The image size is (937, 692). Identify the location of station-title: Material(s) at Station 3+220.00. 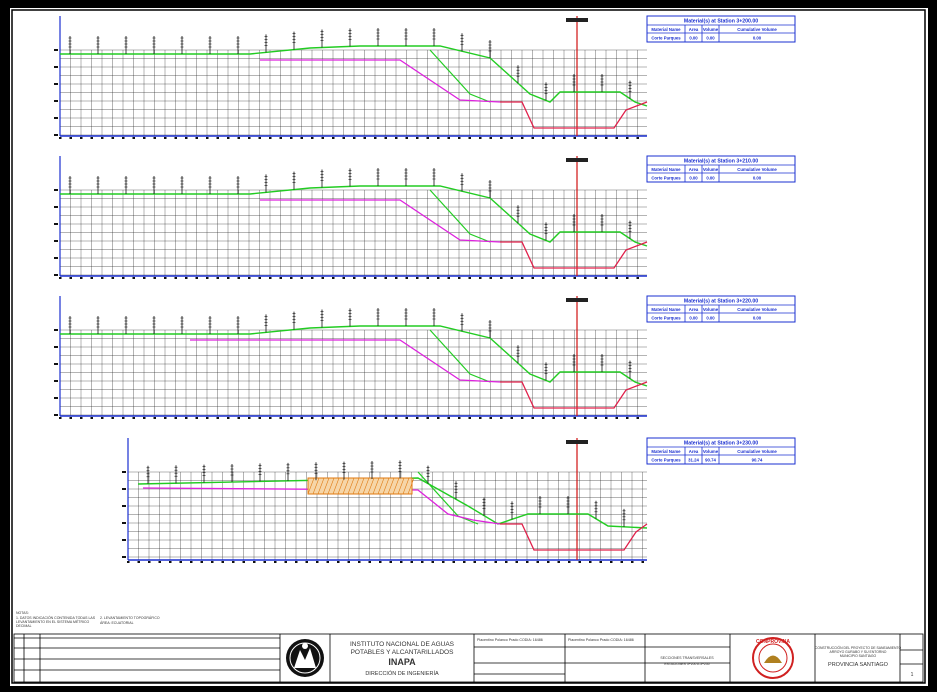
(721, 302).